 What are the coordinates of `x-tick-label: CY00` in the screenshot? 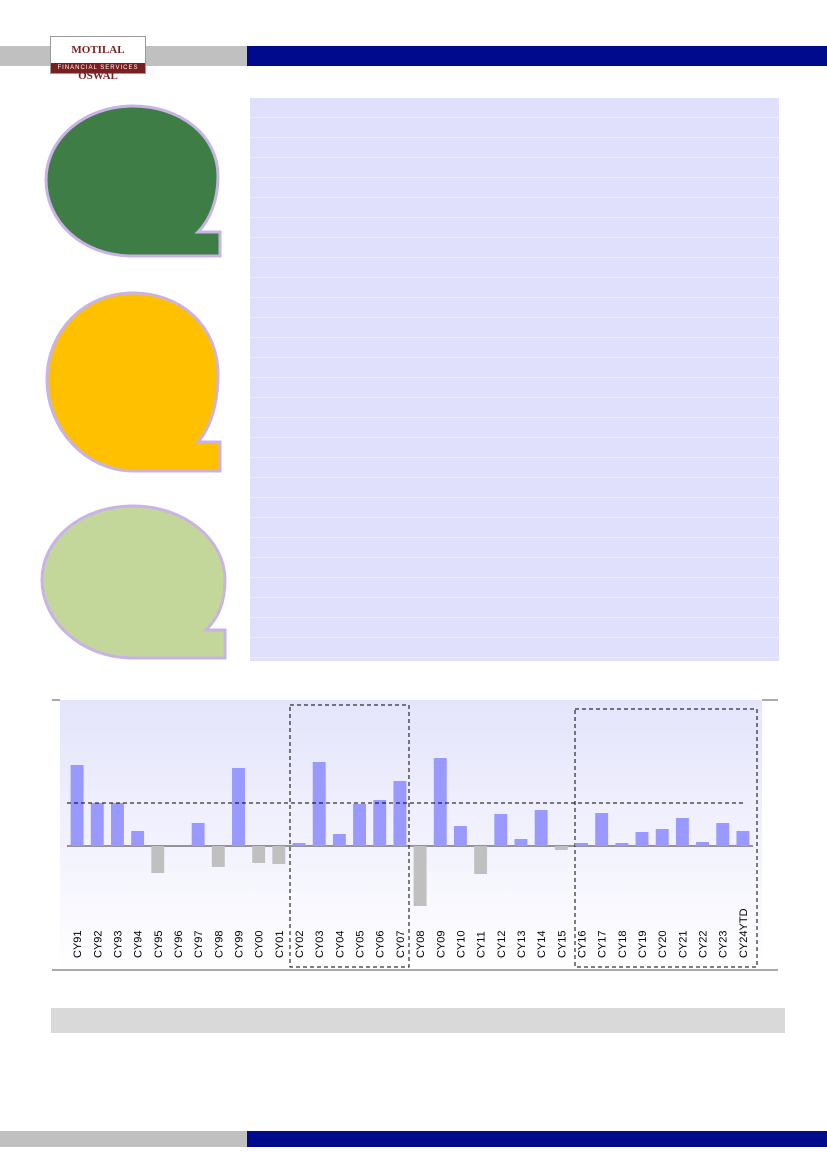 It's located at (260, 944).